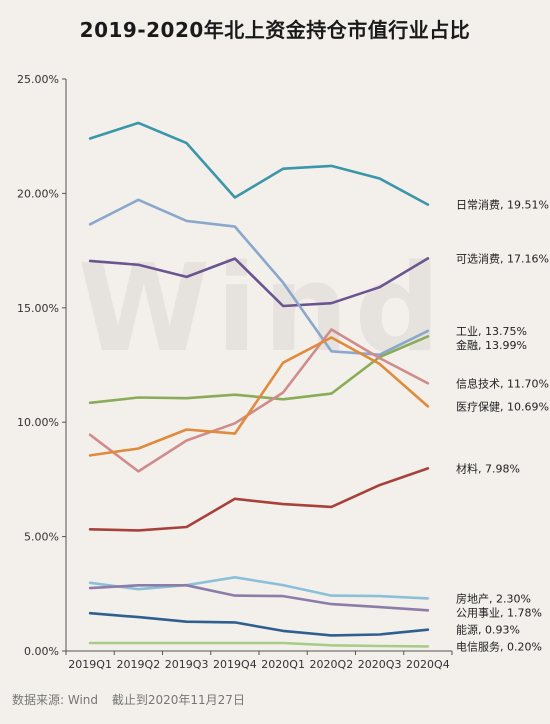  What do you see at coordinates (259, 644) in the screenshot?
I see `series-line-电信服务` at bounding box center [259, 644].